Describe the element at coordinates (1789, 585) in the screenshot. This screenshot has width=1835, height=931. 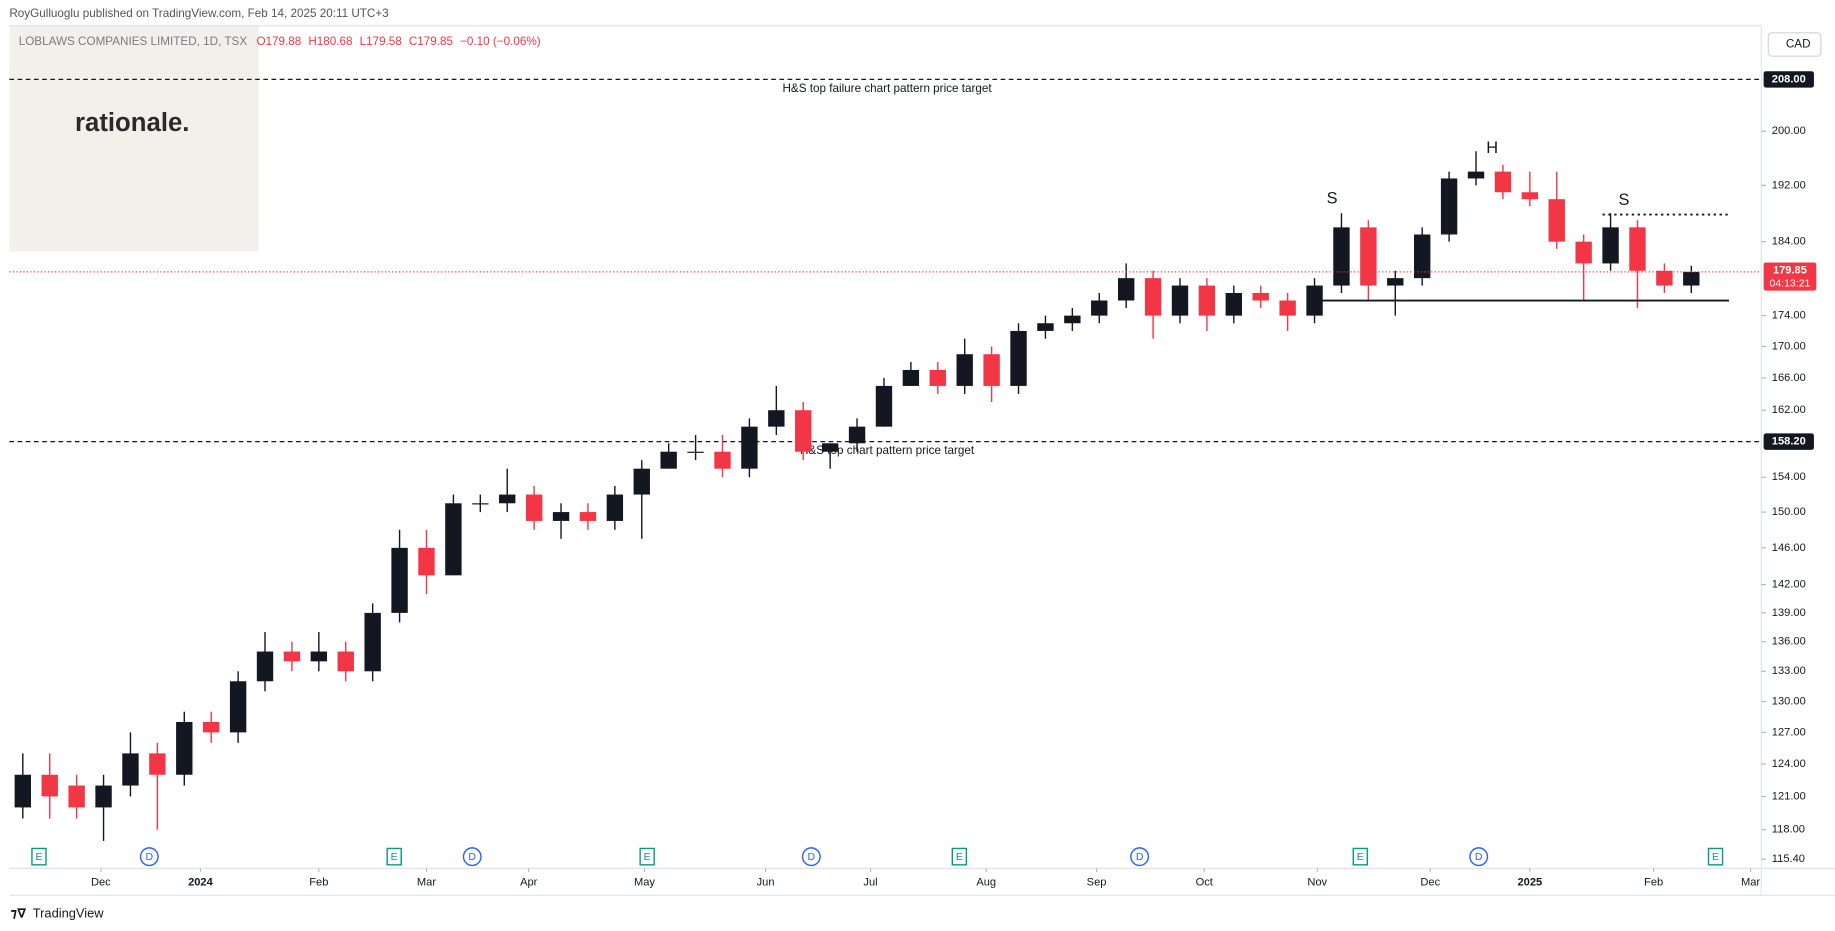
I see `y-tick-label: 142.00` at that location.